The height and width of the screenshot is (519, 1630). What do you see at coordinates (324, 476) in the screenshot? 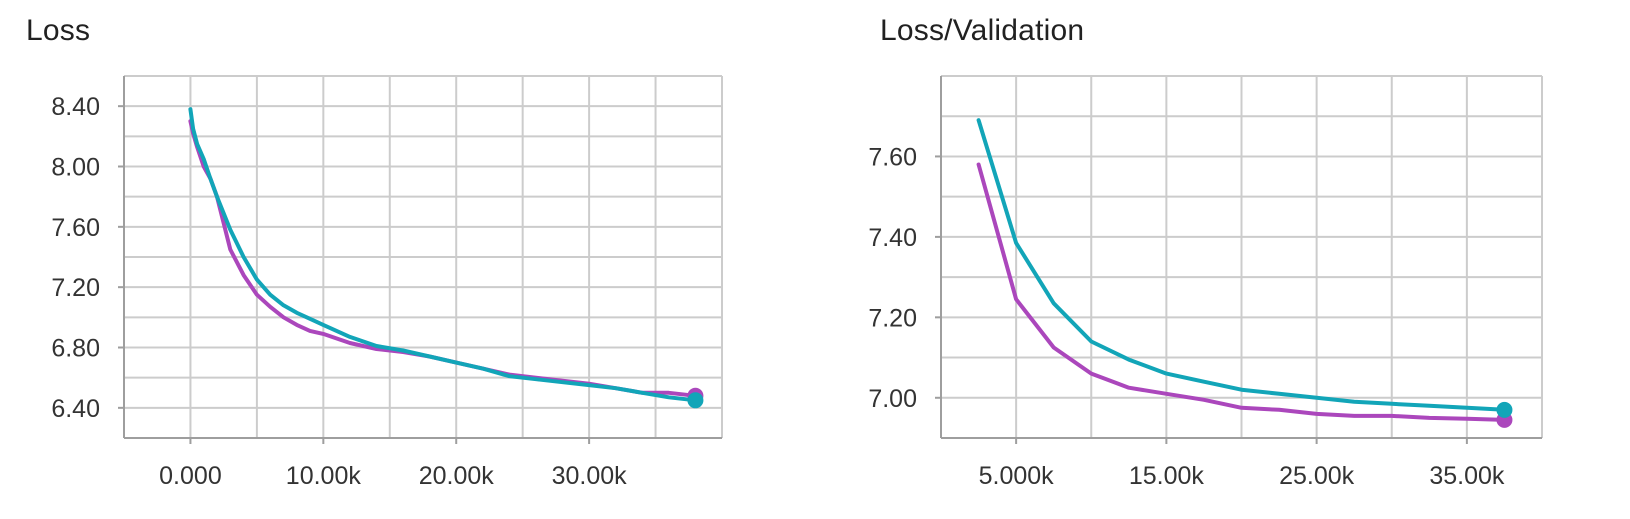
I see `x-tick-label: 10.00k` at bounding box center [324, 476].